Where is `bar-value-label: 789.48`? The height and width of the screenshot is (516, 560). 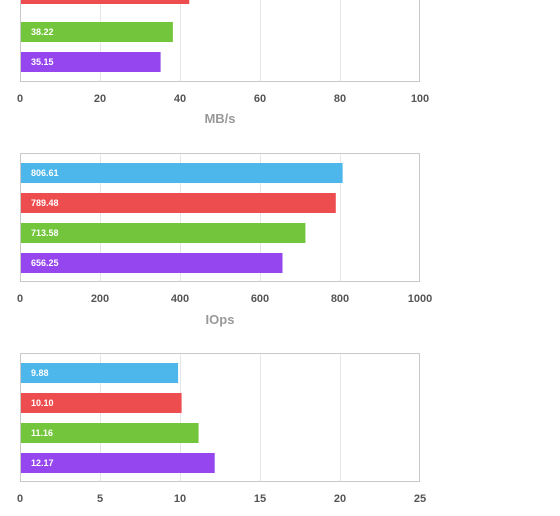
bar-value-label: 789.48 is located at coordinates (45, 203).